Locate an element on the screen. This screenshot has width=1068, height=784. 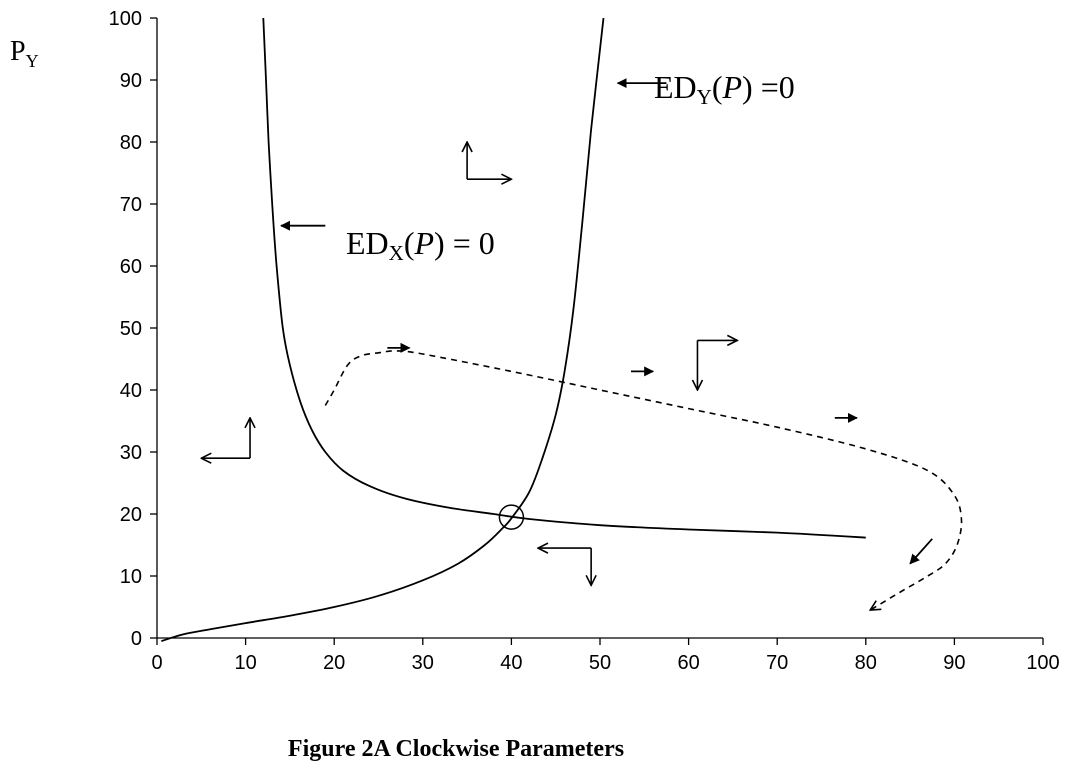
y-tick-label: 20 is located at coordinates (131, 515).